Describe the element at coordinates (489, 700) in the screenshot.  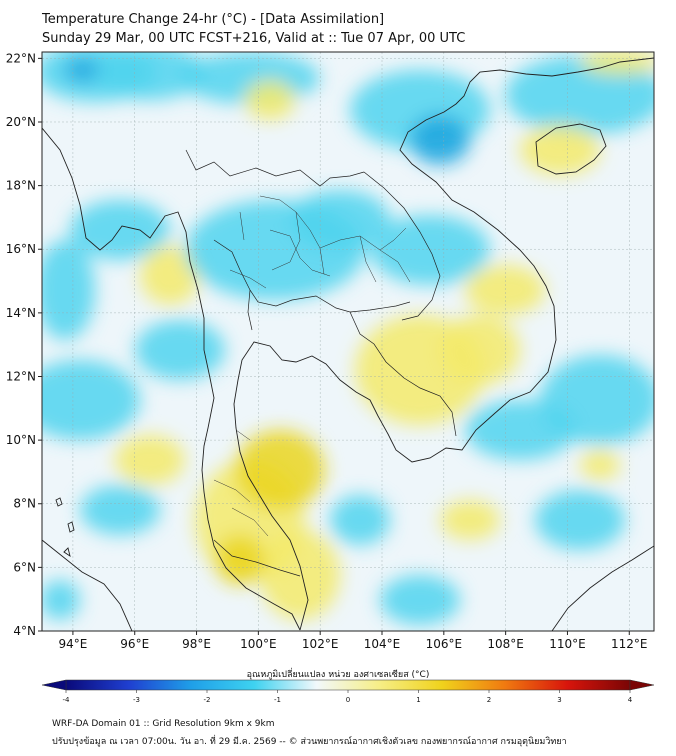
I see `colorbar-tick-label: 2` at that location.